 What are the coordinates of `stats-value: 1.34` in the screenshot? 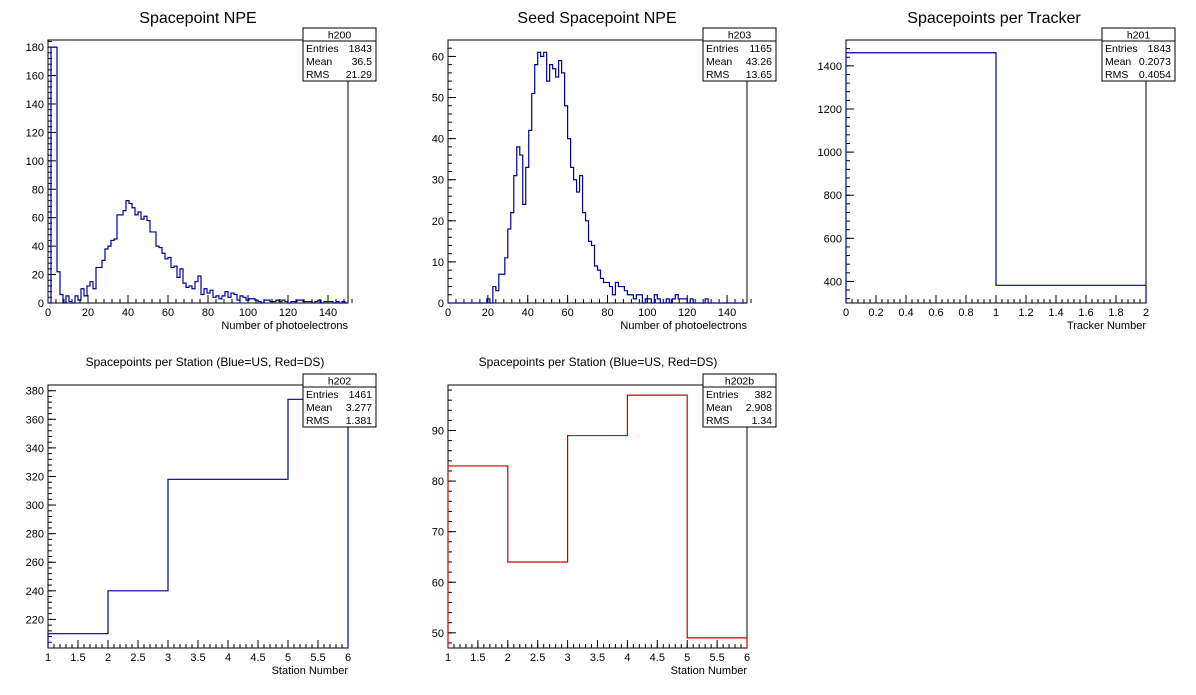 It's located at (762, 421).